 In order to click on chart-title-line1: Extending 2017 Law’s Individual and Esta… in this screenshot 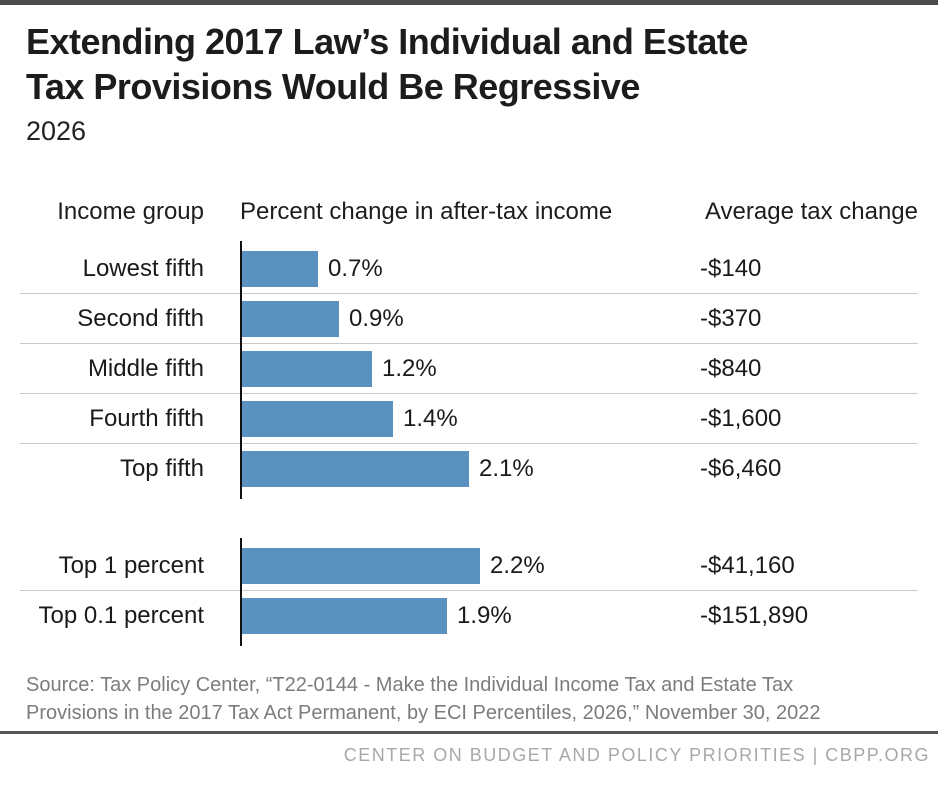, I will do `click(387, 41)`.